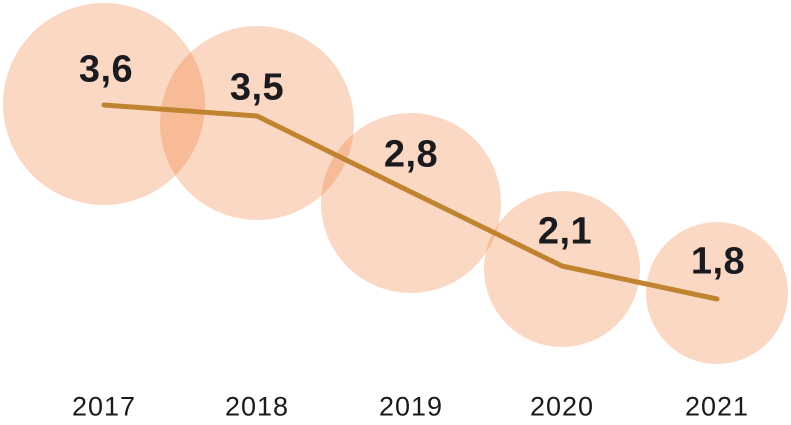 The height and width of the screenshot is (425, 791). Describe the element at coordinates (718, 261) in the screenshot. I see `value-label-2021: 1,8` at that location.